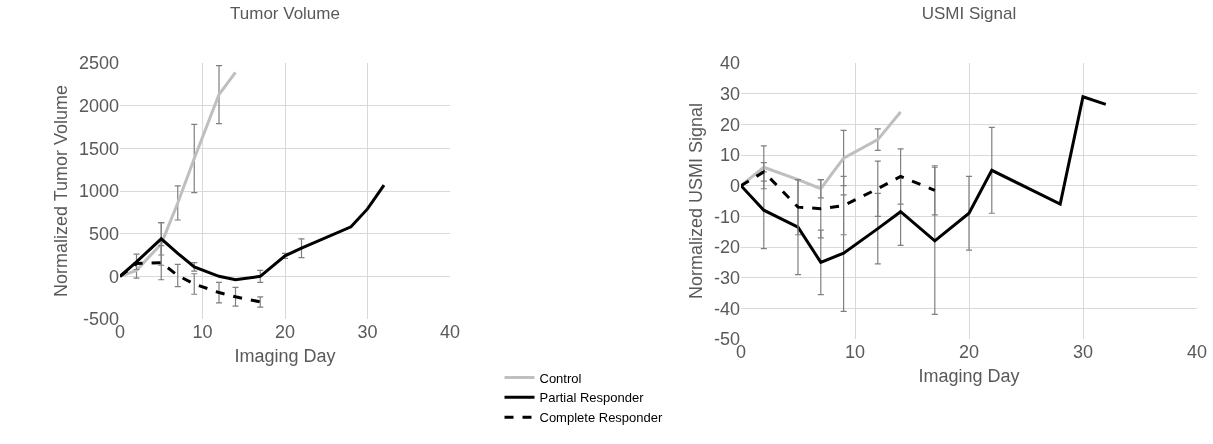  Describe the element at coordinates (98, 105) in the screenshot. I see `y-tick-label: 2000` at that location.